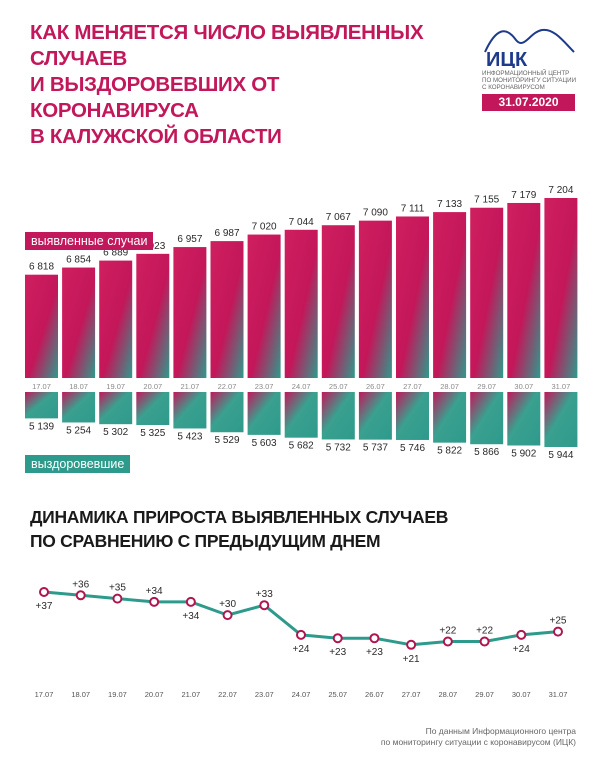 This screenshot has width=600, height=773. What do you see at coordinates (301, 386) in the screenshot?
I see `bar-x-tick-label: 24.07` at bounding box center [301, 386].